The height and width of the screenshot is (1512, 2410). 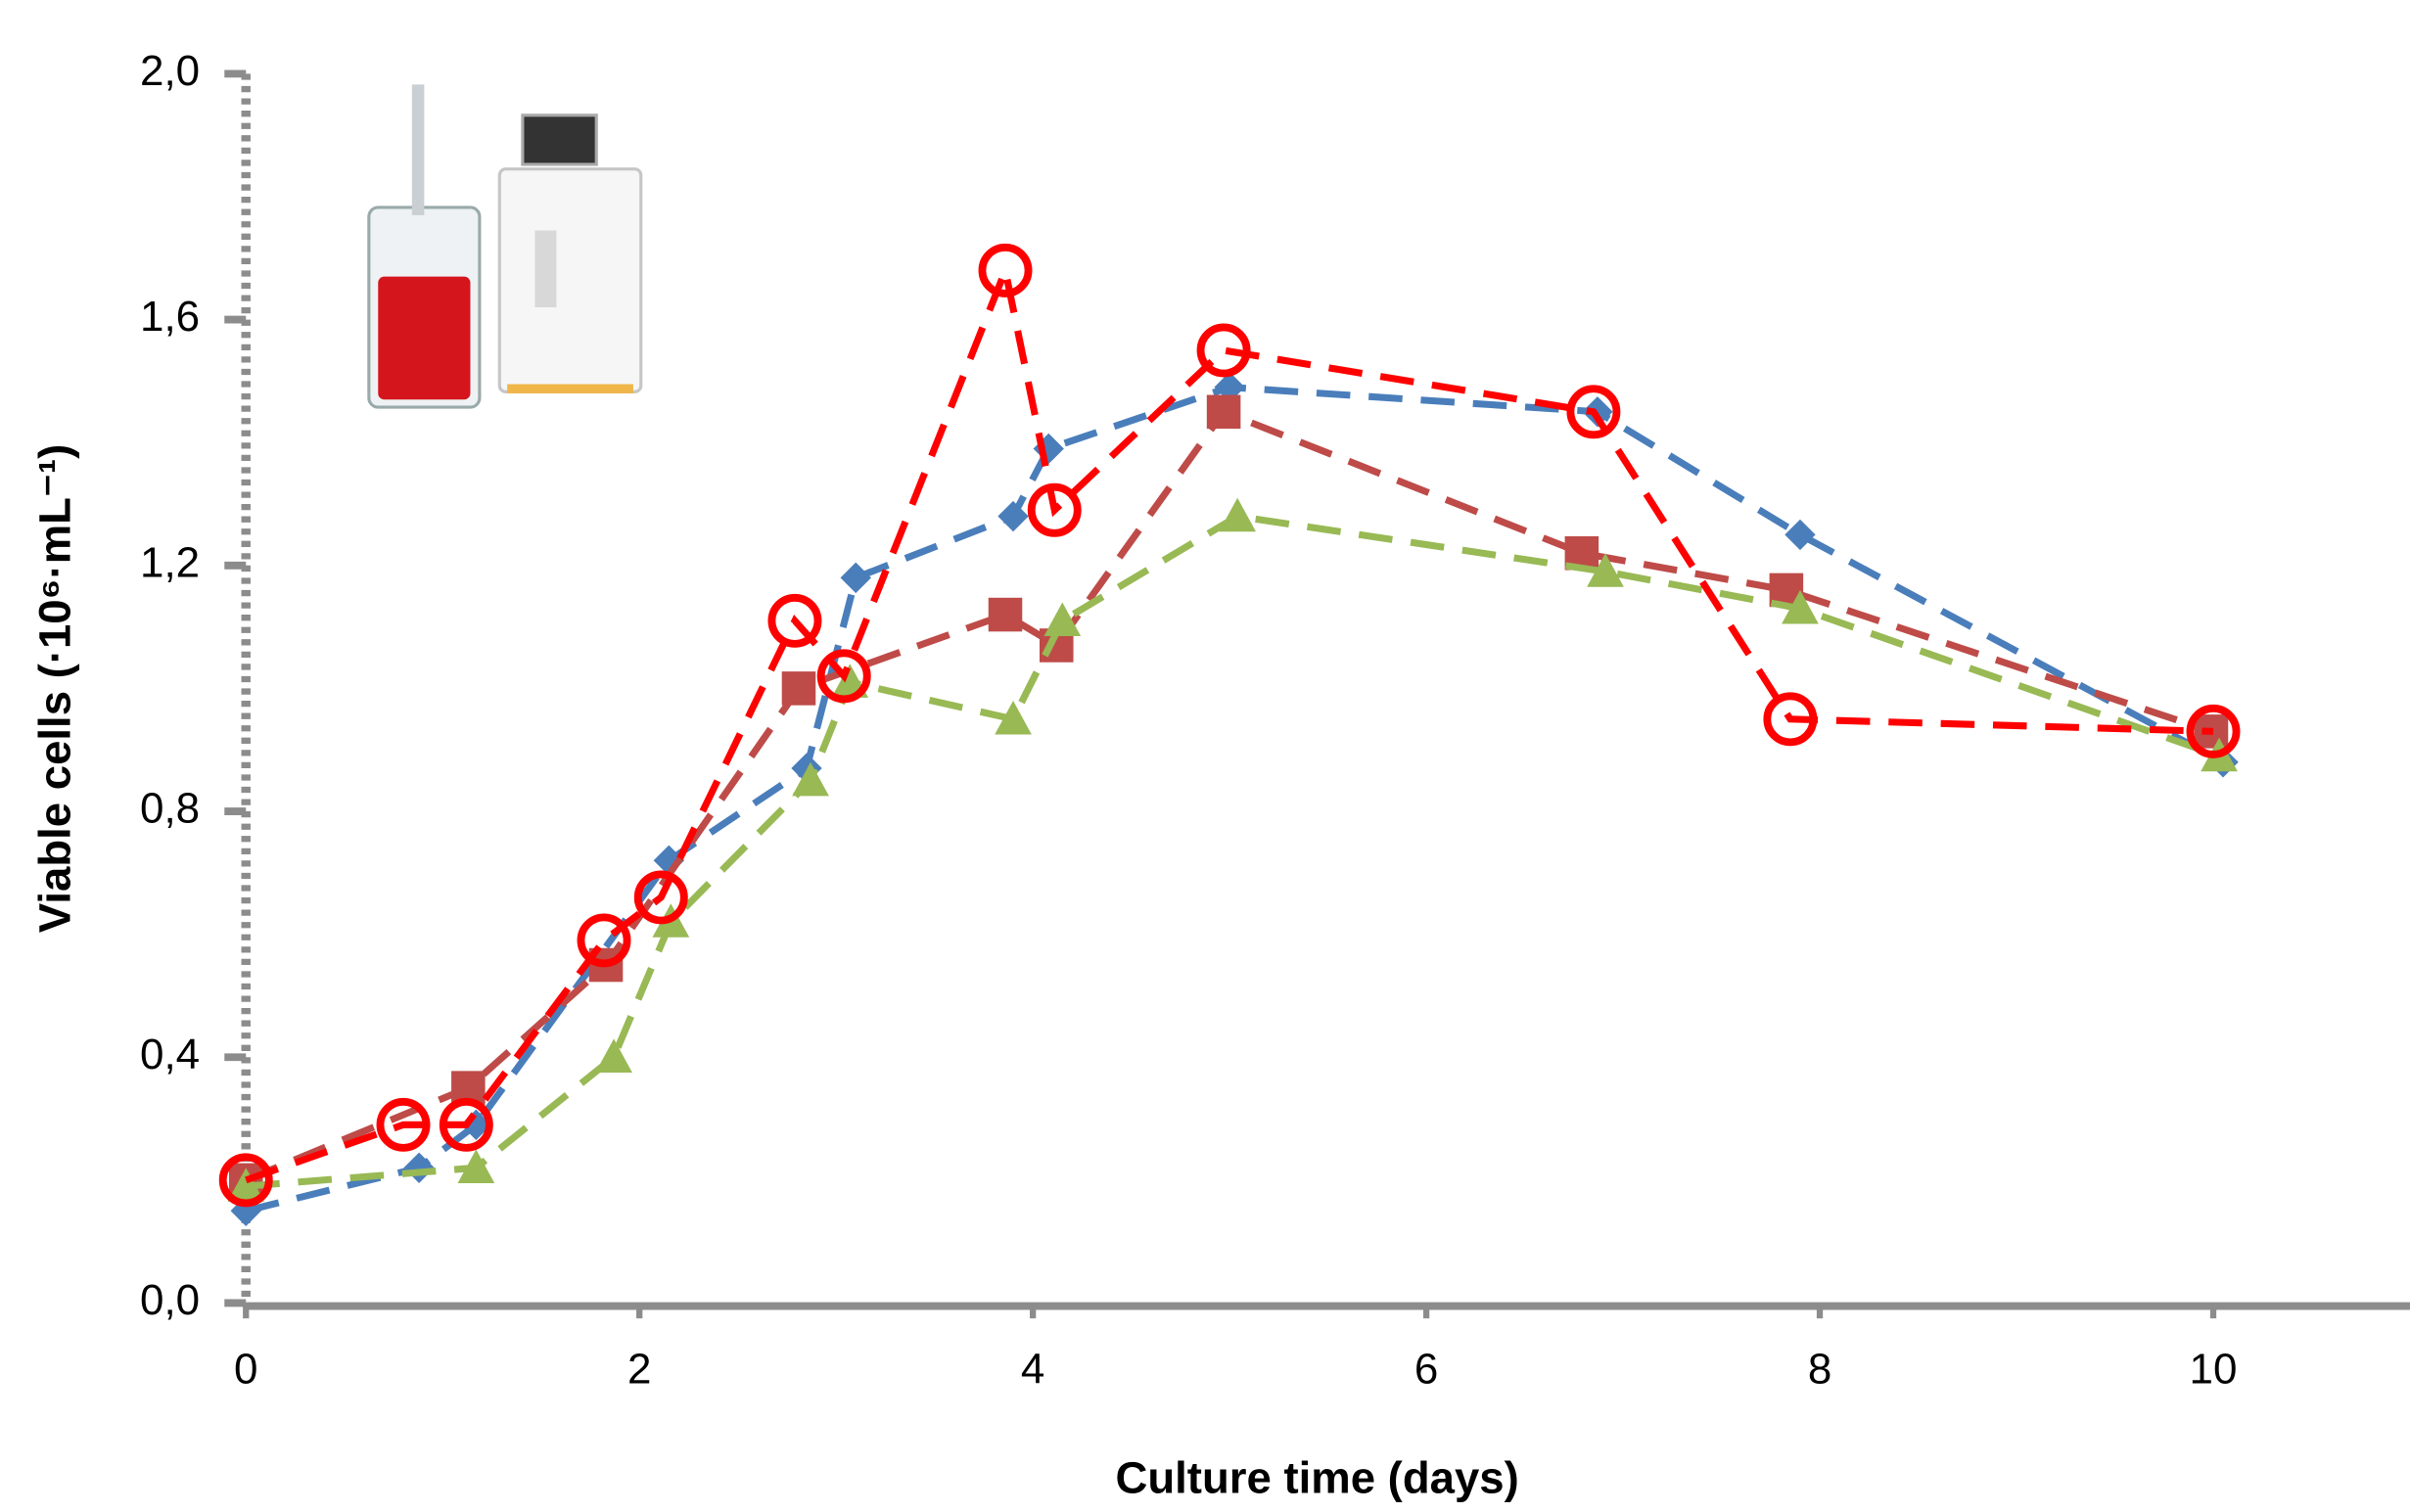 I want to click on x-tick-label: 6, so click(x=1426, y=1370).